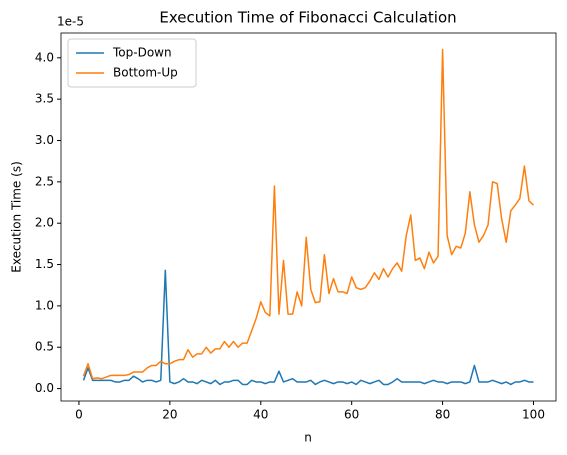 This screenshot has width=567, height=455. Describe the element at coordinates (442, 415) in the screenshot. I see `x-tick-label: 80` at that location.